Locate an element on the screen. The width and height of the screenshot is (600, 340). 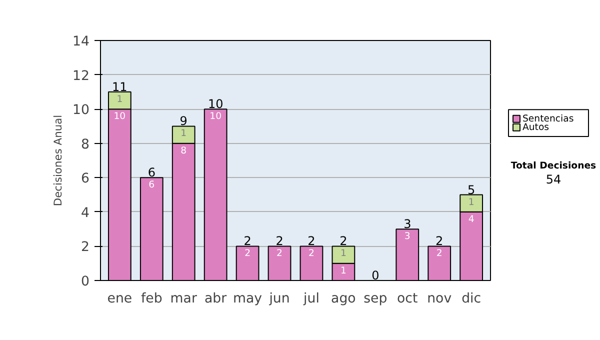
y-tick-label: 8 is located at coordinates (85, 144).